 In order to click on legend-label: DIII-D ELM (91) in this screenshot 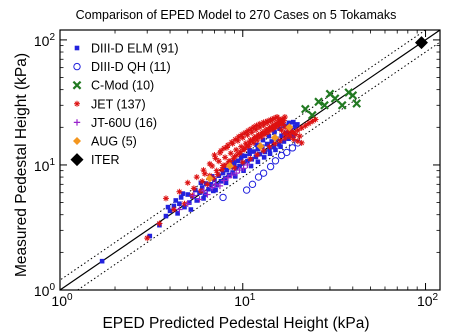, I will do `click(135, 49)`.